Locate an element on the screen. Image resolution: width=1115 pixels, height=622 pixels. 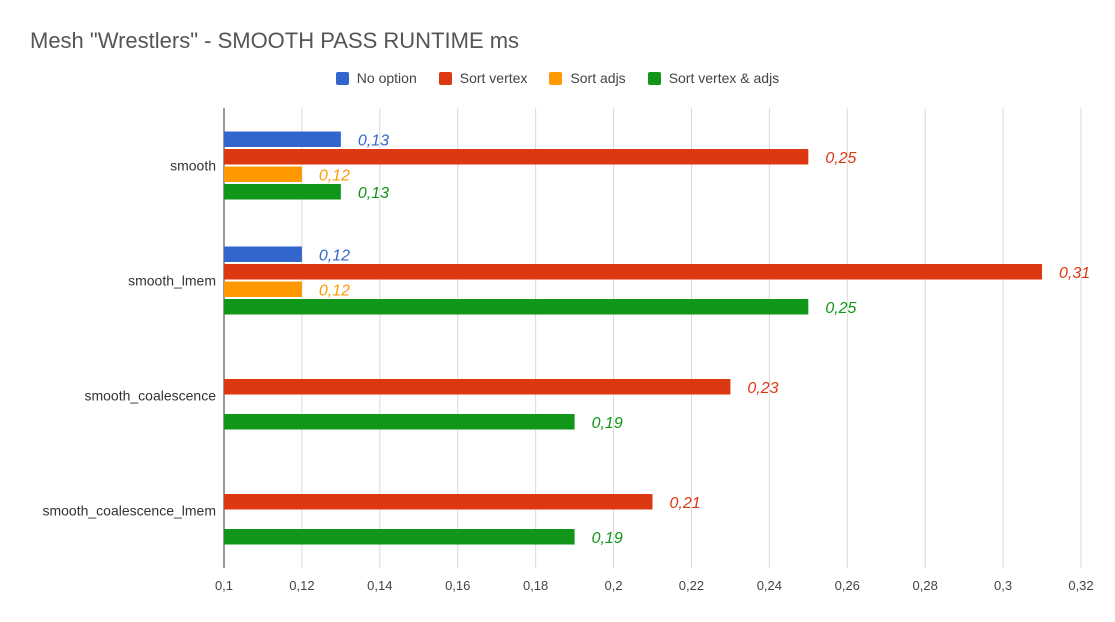
data-label: 0,21 is located at coordinates (685, 503).